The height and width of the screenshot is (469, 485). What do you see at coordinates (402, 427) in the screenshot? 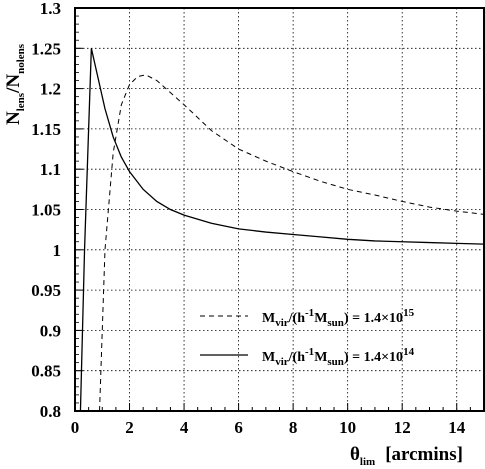
I see `x-tick-label: 12` at bounding box center [402, 427].